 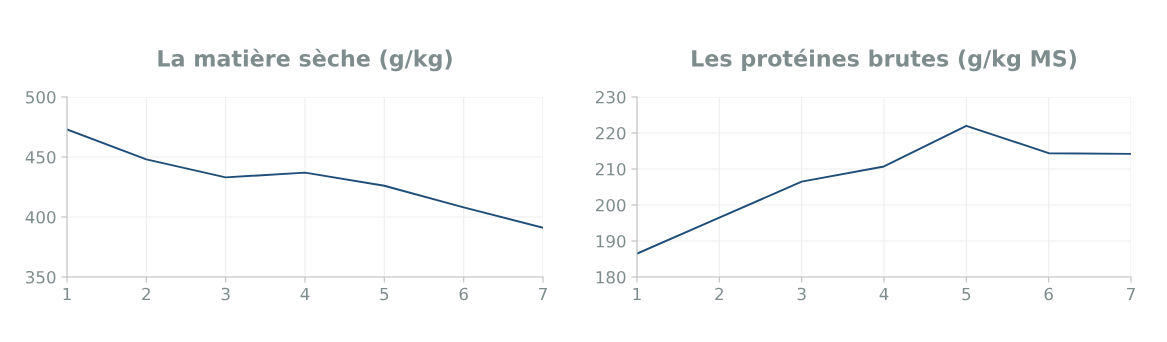 I want to click on y-tick-label: 190, so click(x=611, y=241).